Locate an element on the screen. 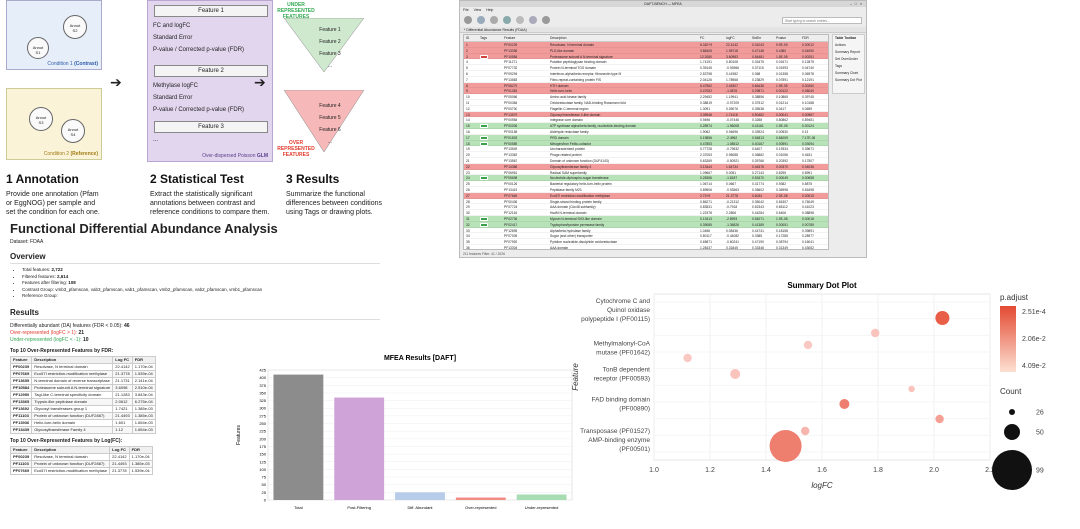 The height and width of the screenshot is (529, 1080). export-icon is located at coordinates (533, 20).